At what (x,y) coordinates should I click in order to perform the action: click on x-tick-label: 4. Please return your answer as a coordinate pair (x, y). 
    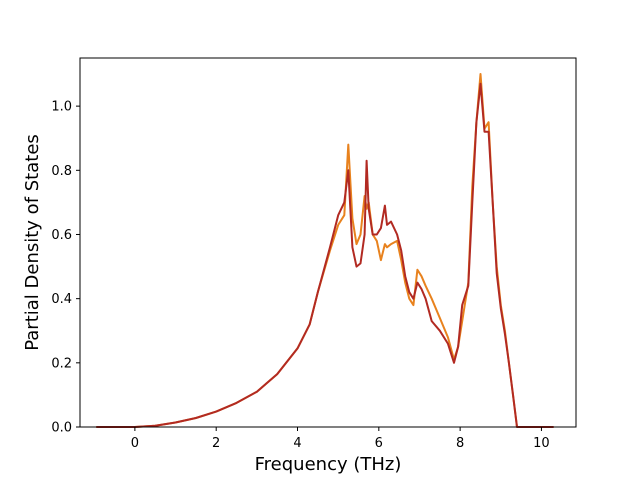
    Looking at the image, I should click on (297, 443).